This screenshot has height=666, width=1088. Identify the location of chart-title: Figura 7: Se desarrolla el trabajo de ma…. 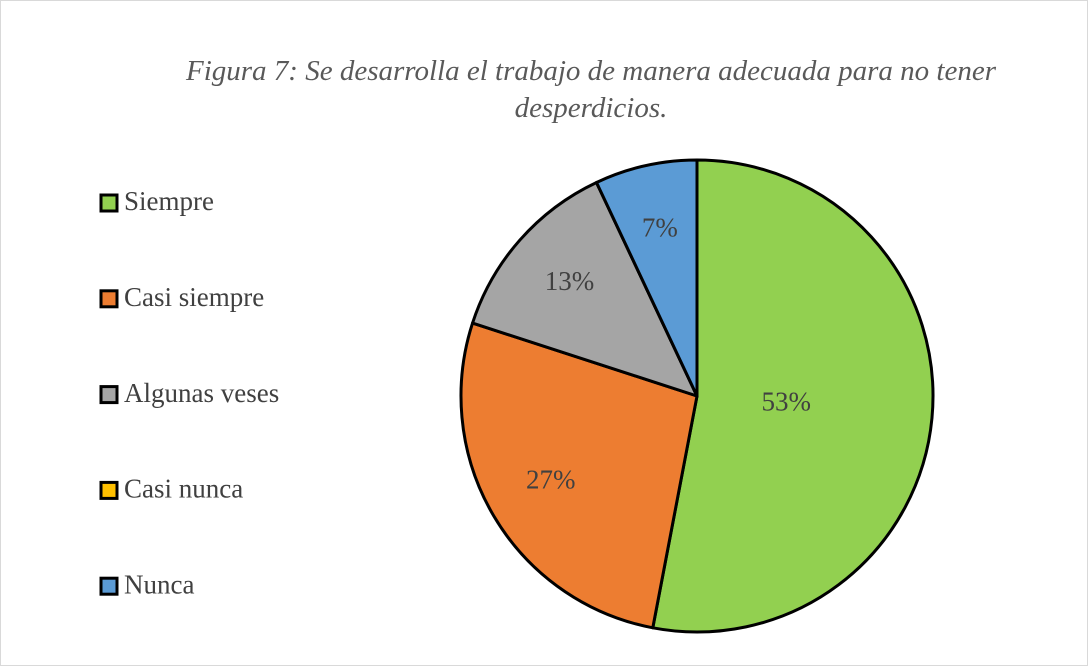
(591, 89).